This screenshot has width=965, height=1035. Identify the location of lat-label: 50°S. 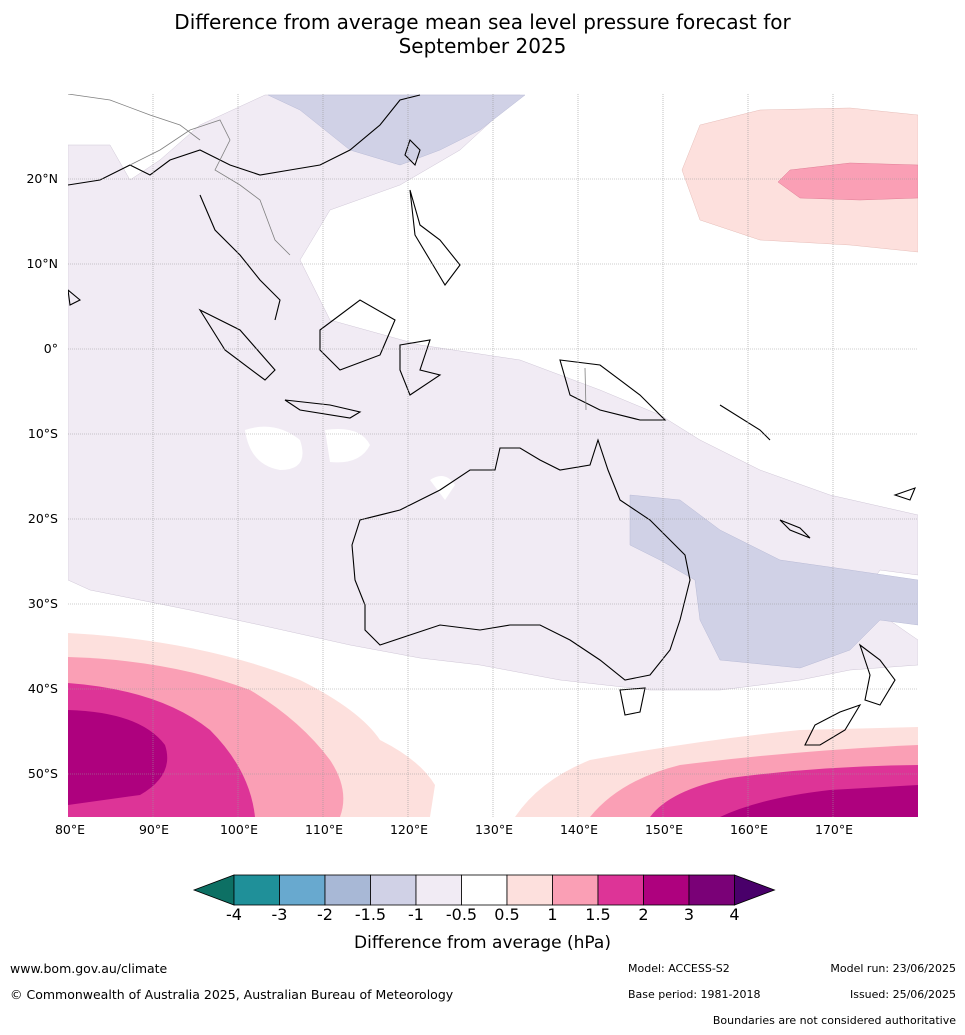
(42, 773).